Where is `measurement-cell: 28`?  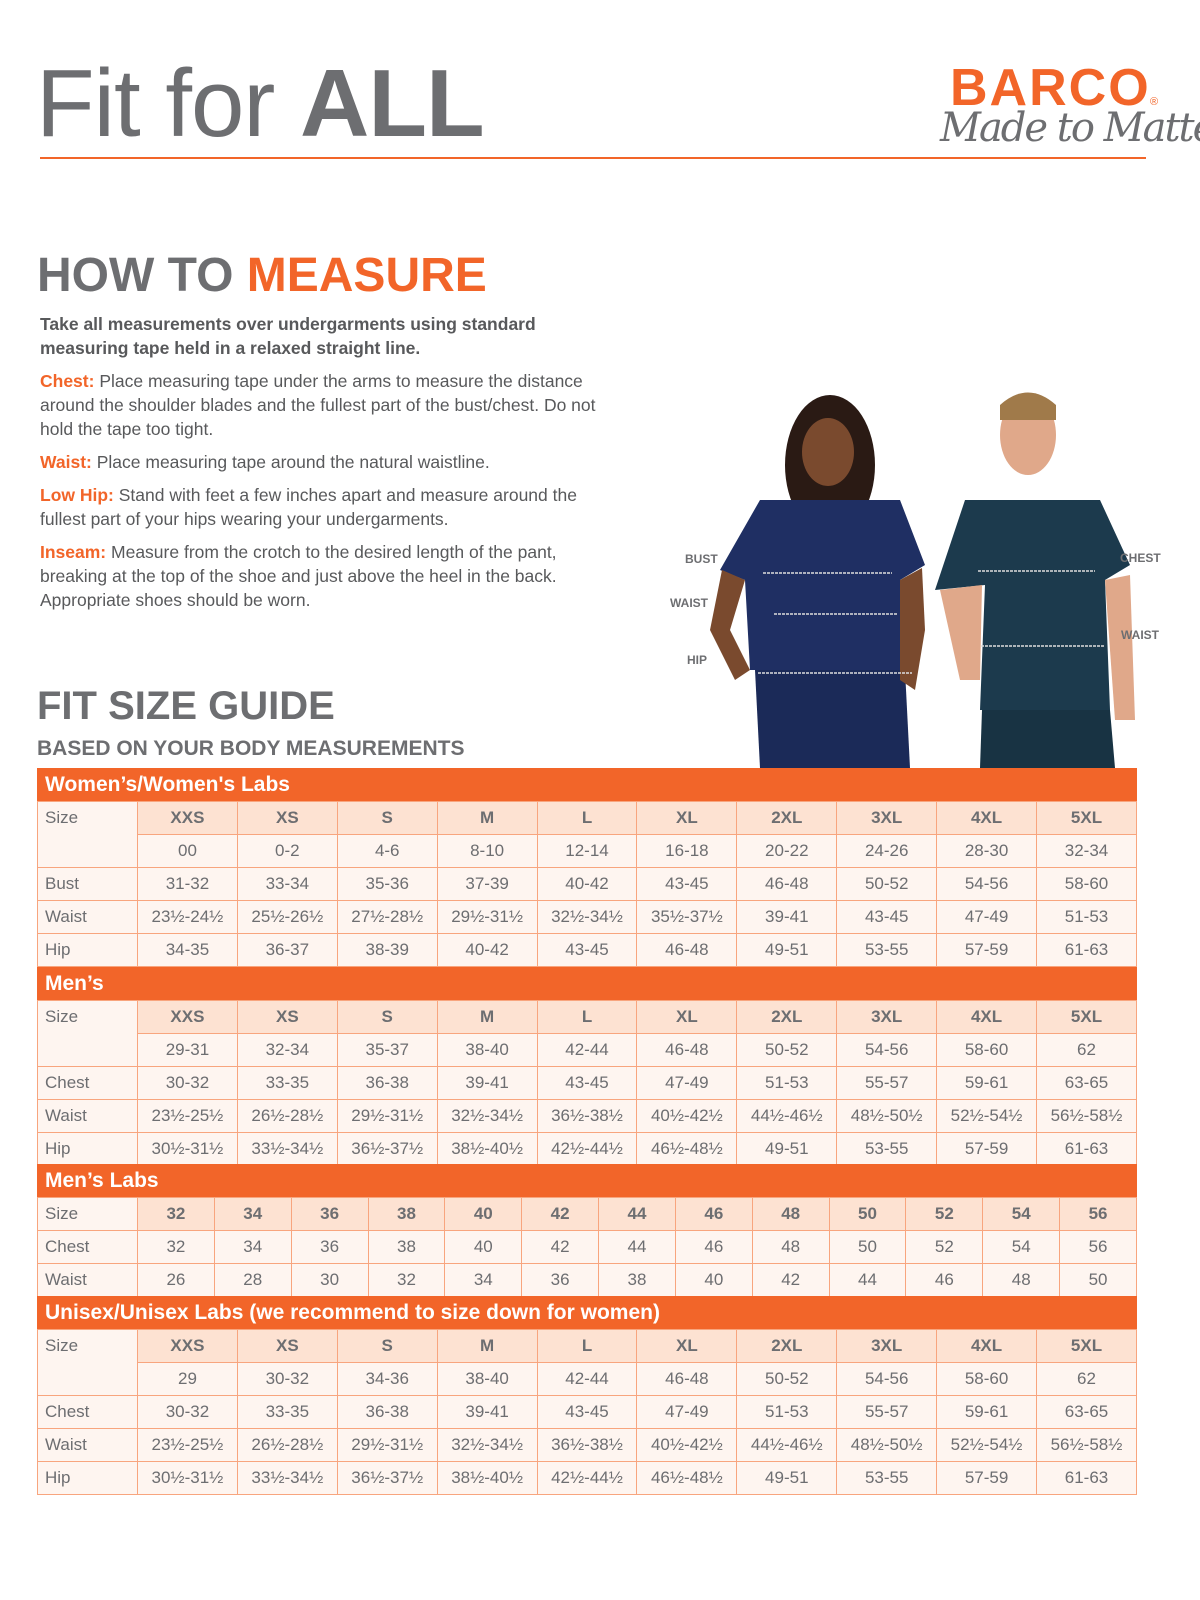
measurement-cell: 28 is located at coordinates (252, 1280).